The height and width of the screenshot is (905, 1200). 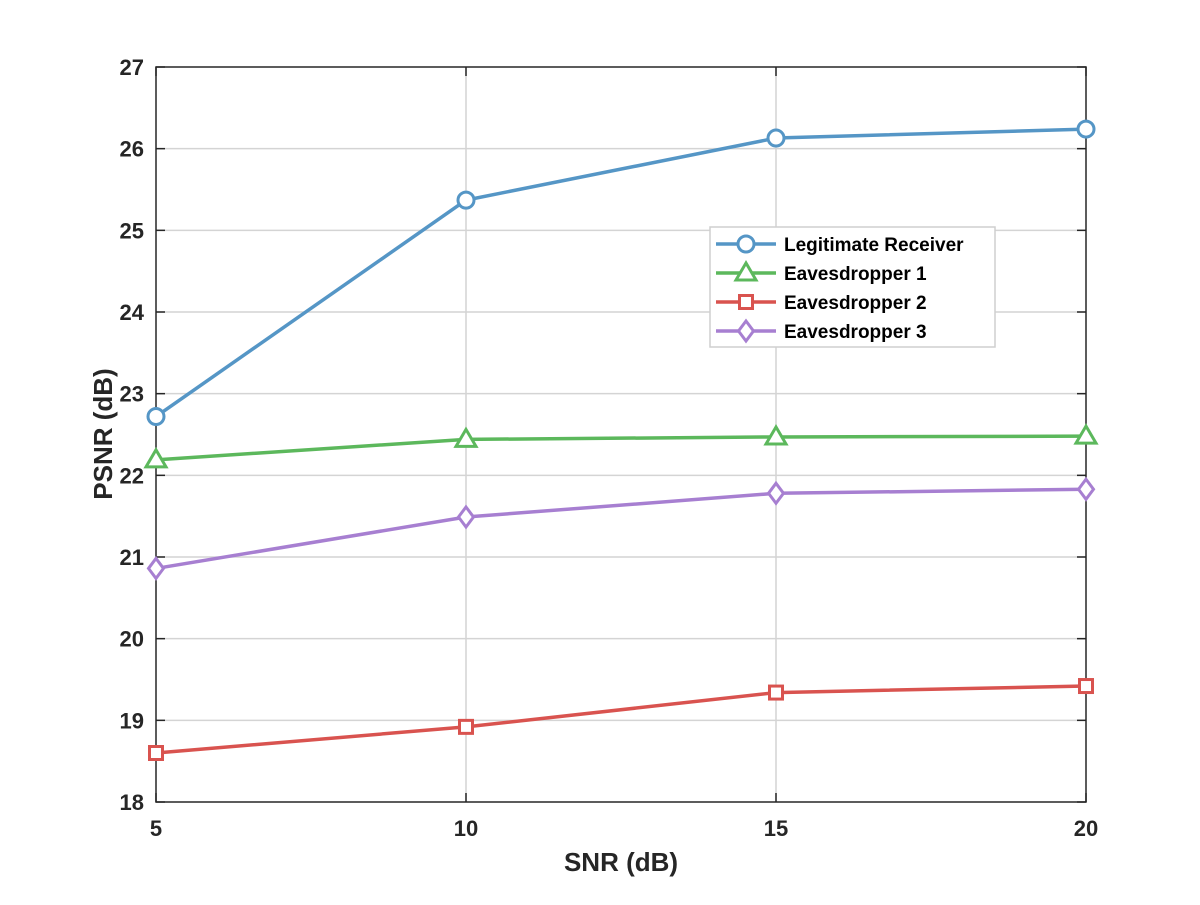 What do you see at coordinates (132, 230) in the screenshot?
I see `y-tick-label: 25` at bounding box center [132, 230].